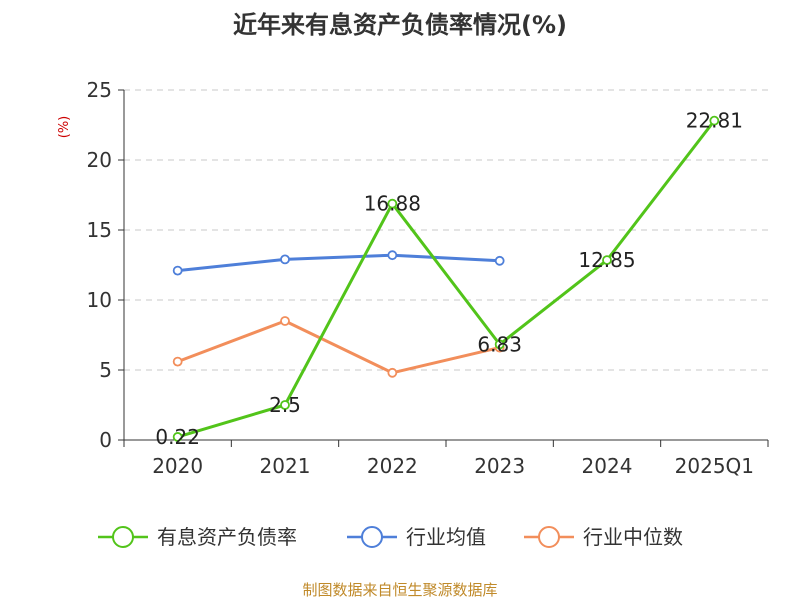  I want to click on legend-item: 行业均值, so click(416, 537).